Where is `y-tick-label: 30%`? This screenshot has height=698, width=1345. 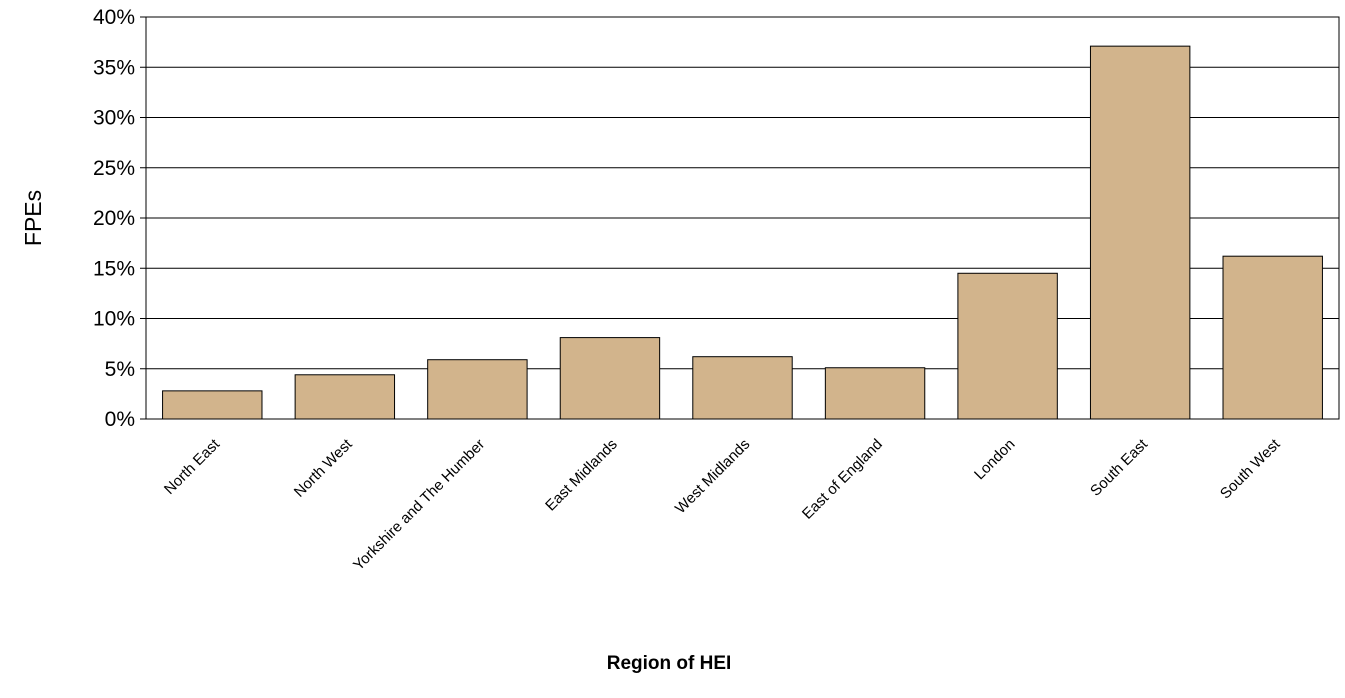
y-tick-label: 30% is located at coordinates (114, 118).